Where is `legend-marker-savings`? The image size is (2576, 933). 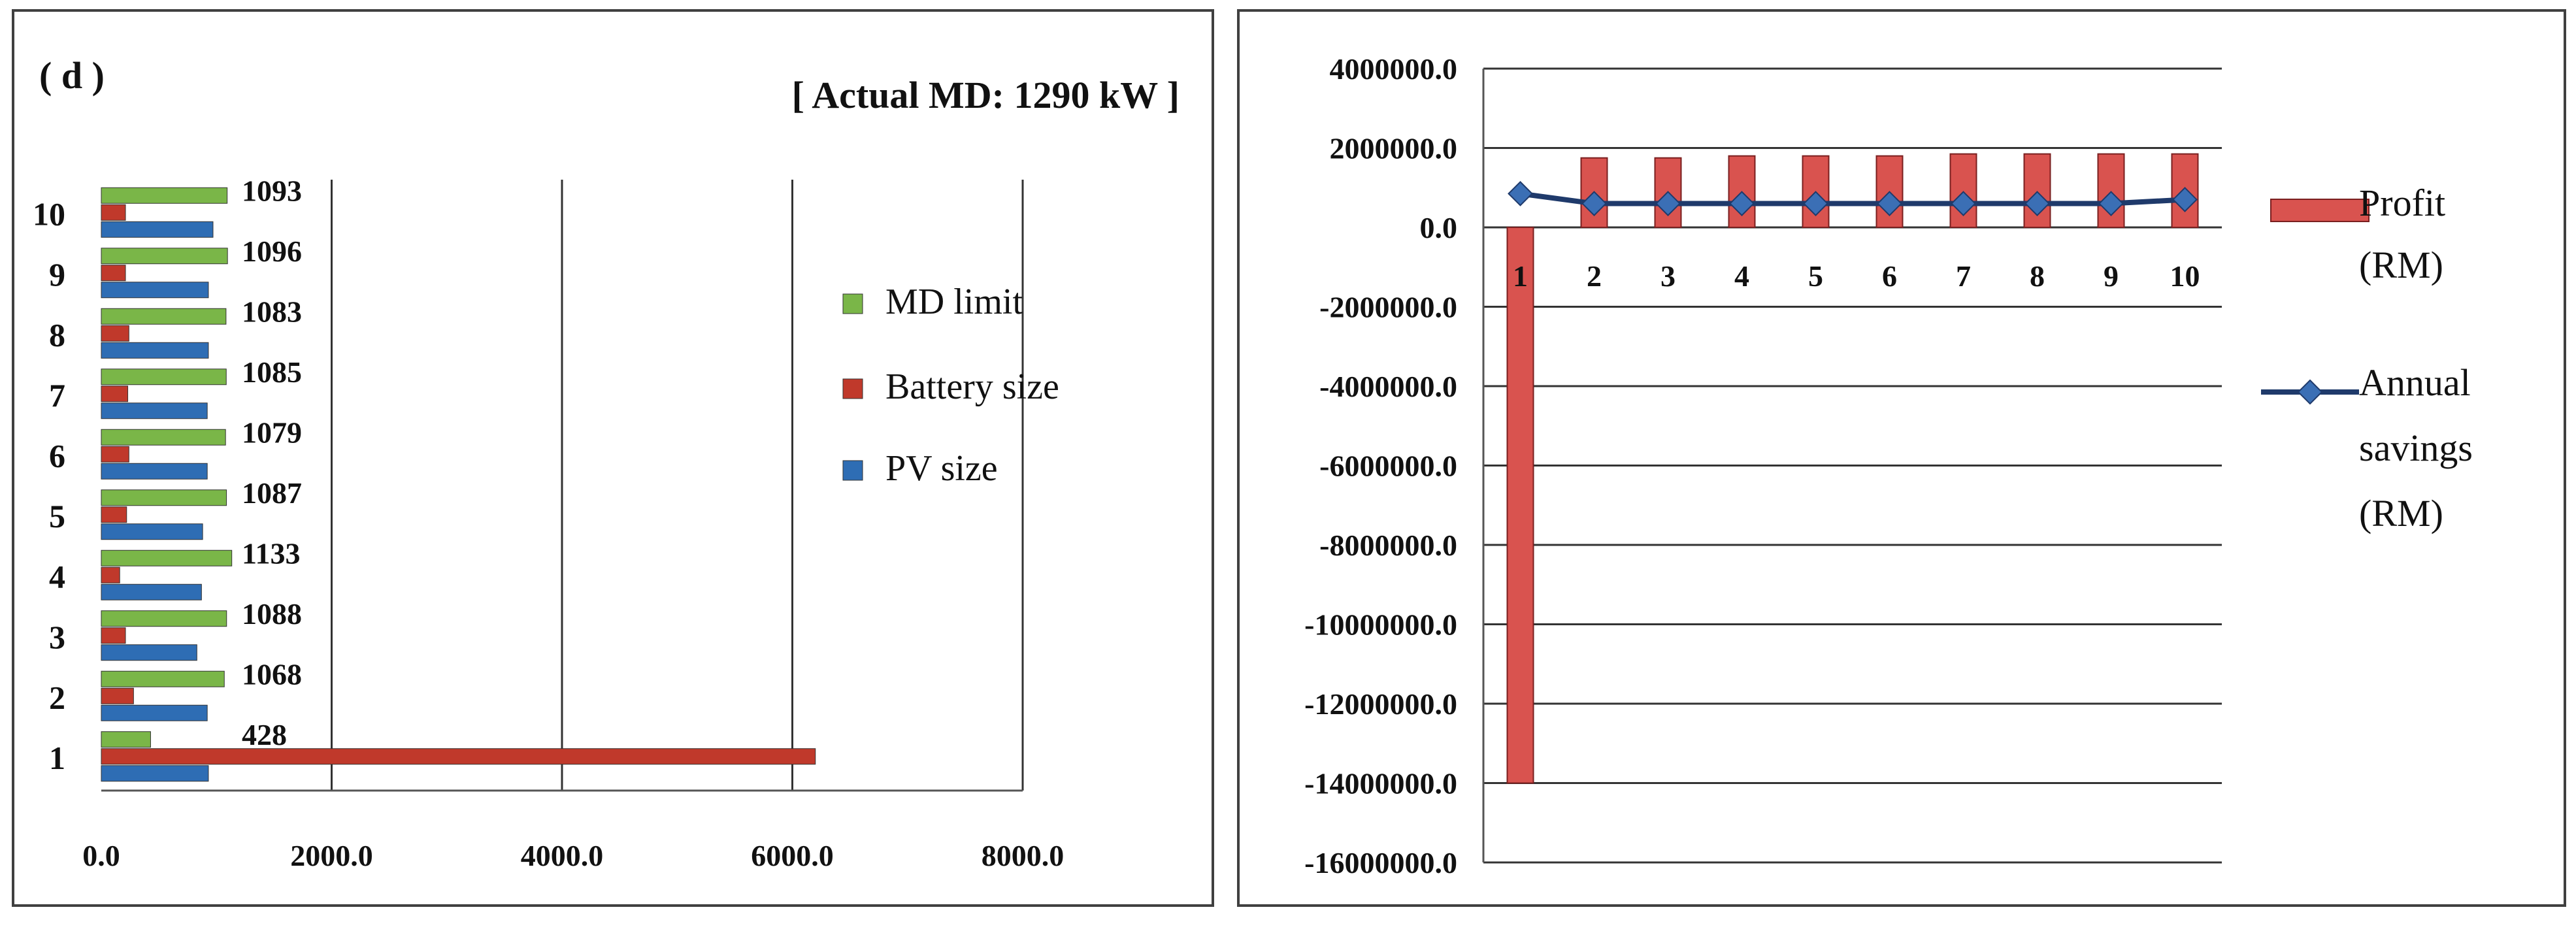
legend-marker-savings is located at coordinates (2310, 392).